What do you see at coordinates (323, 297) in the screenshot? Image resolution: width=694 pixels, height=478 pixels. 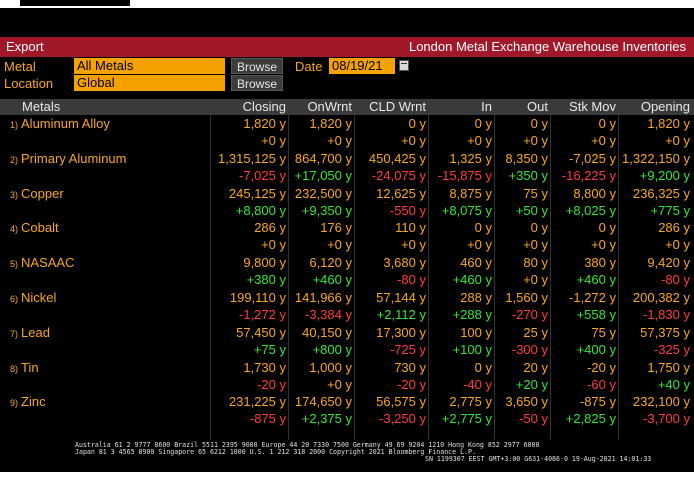 I see `onwrnt-value: 141,966 y` at bounding box center [323, 297].